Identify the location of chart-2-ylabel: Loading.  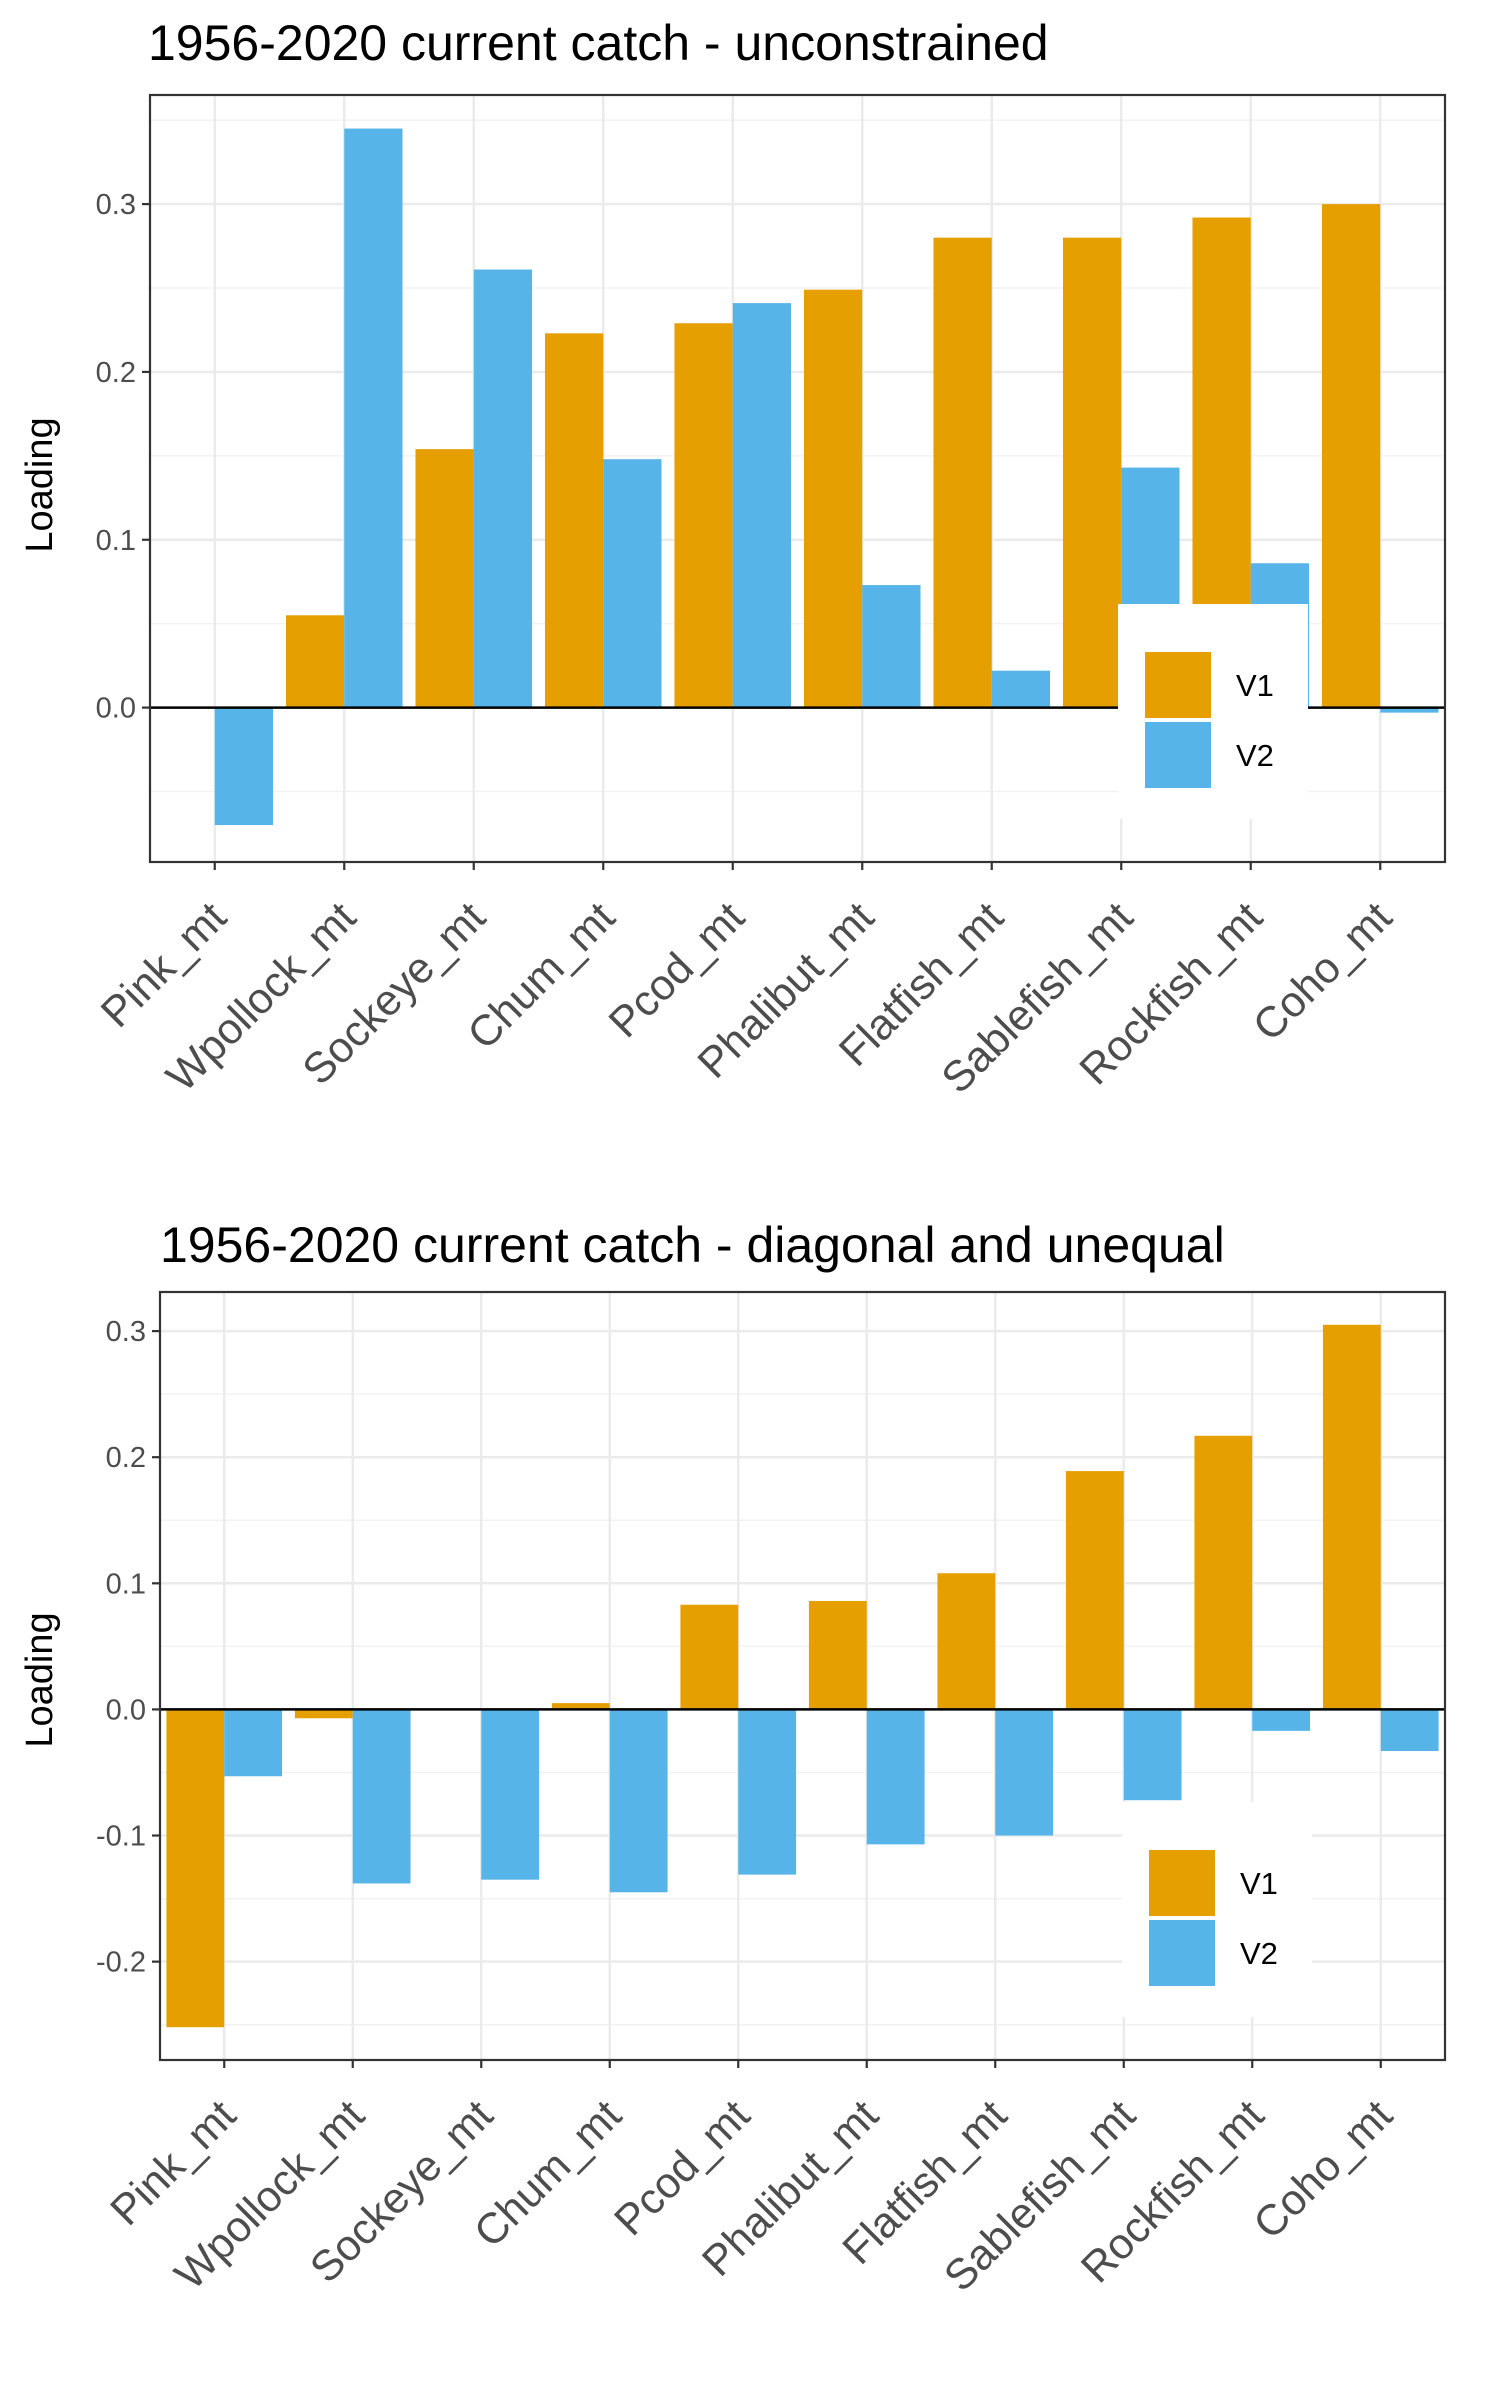
(40, 1679).